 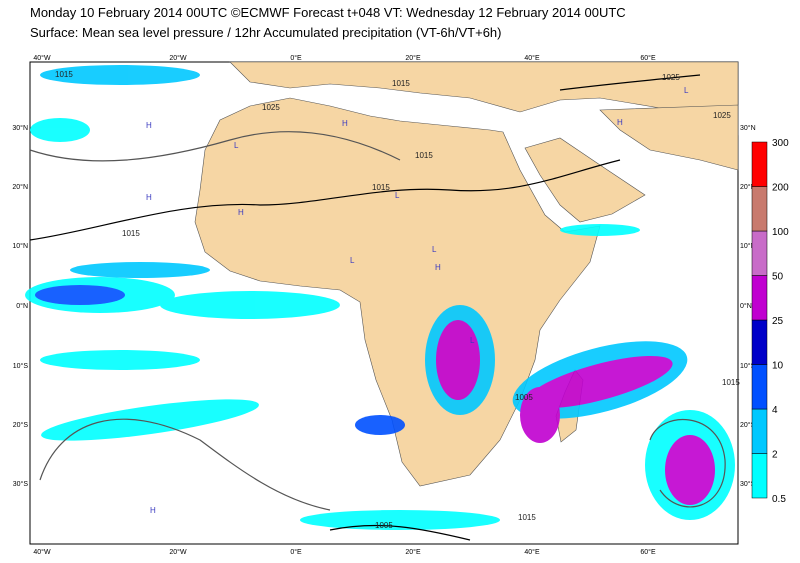 What do you see at coordinates (21, 366) in the screenshot?
I see `lat-label-left: 10°S` at bounding box center [21, 366].